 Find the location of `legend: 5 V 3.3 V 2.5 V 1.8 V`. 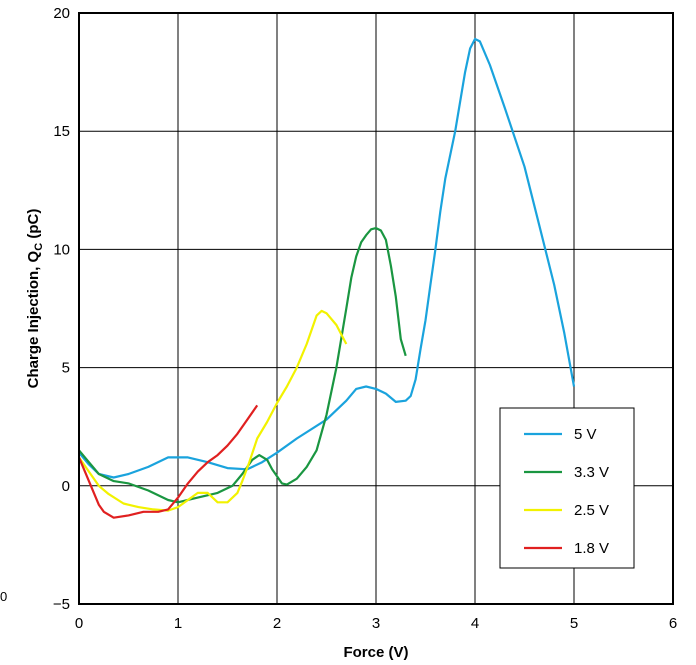

legend: 5 V 3.3 V 2.5 V 1.8 V is located at coordinates (567, 488).